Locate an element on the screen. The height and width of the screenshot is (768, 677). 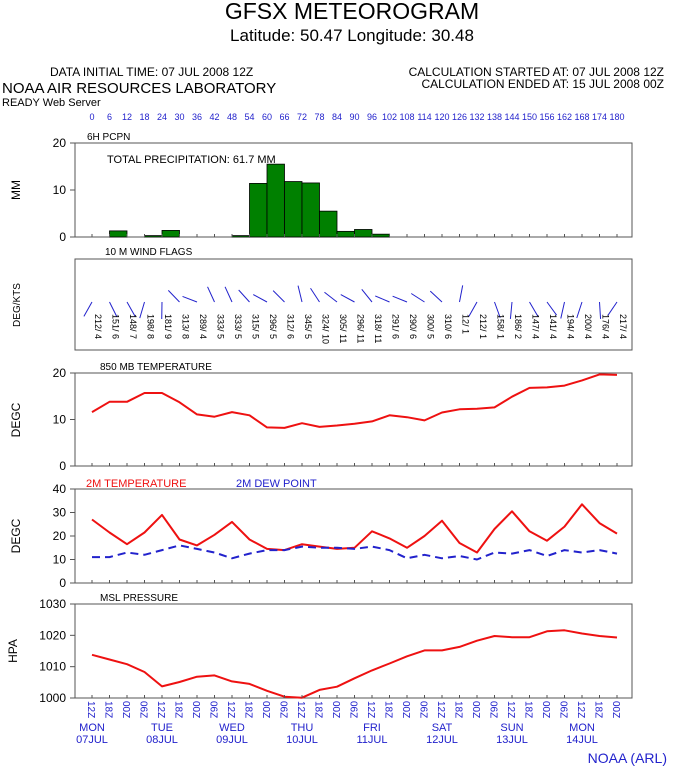
forecast-hour-label: 12 is located at coordinates (127, 117).